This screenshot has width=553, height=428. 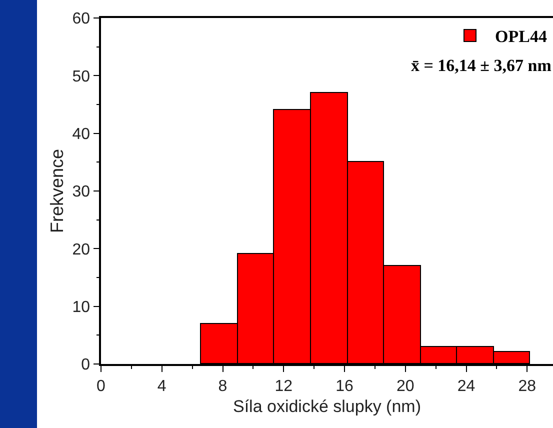 I want to click on y-tick-label: 30, so click(x=81, y=192).